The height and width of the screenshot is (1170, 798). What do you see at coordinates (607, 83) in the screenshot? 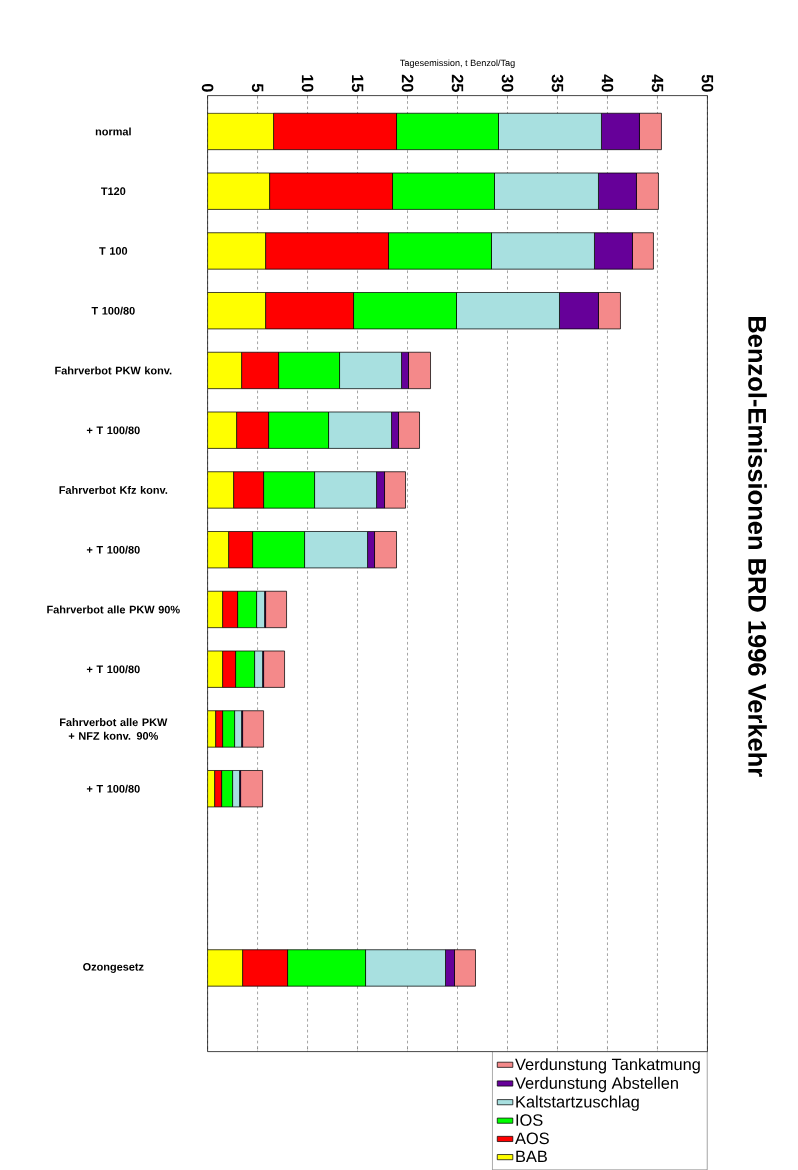
I see `x-tick-label: 40` at bounding box center [607, 83].